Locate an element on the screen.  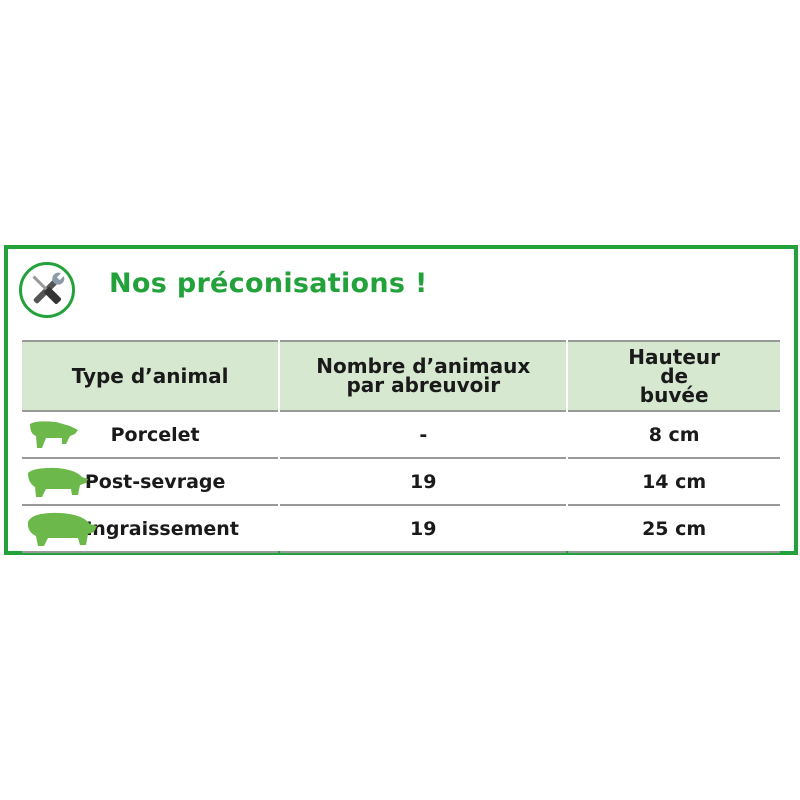
page-title: Nos préconisations ! is located at coordinates (268, 283).